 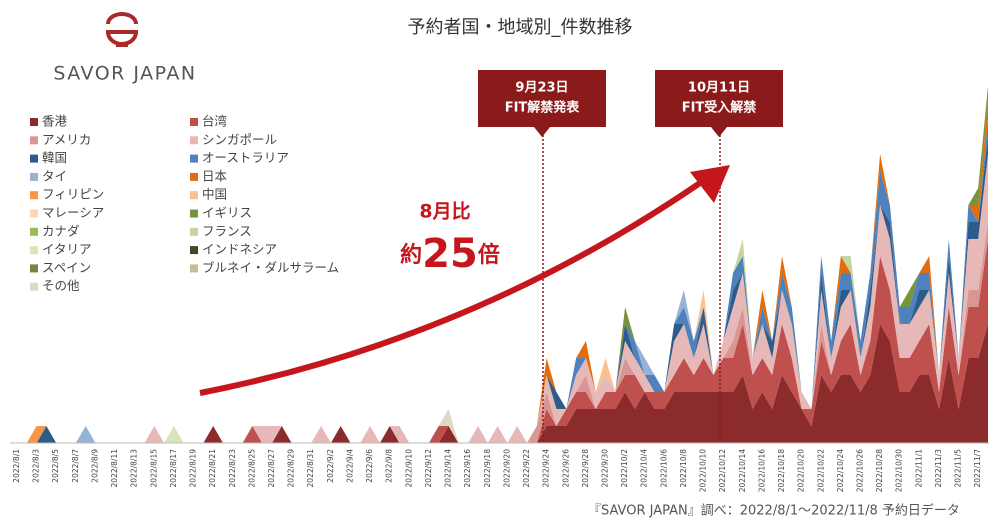 What do you see at coordinates (444, 212) in the screenshot?
I see `ratio-label: 8月比` at bounding box center [444, 212].